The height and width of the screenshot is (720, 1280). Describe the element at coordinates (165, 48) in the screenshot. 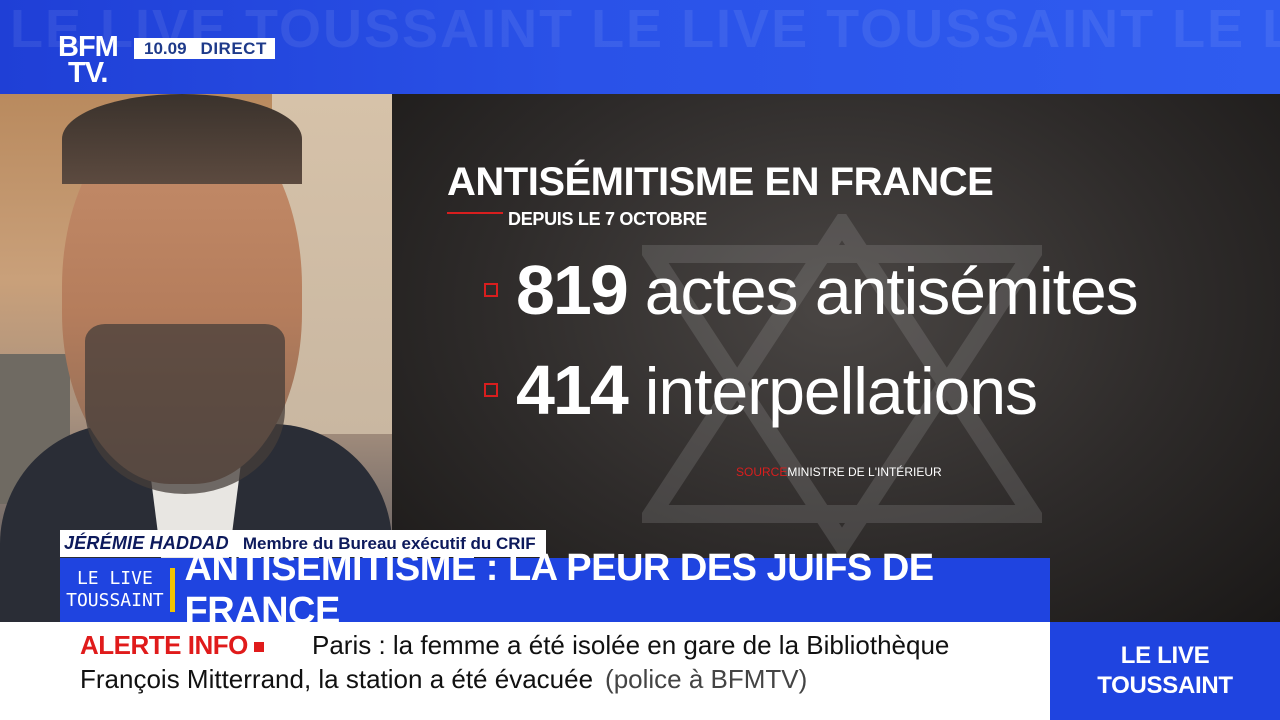

I see `clock-time: 10.09` at that location.